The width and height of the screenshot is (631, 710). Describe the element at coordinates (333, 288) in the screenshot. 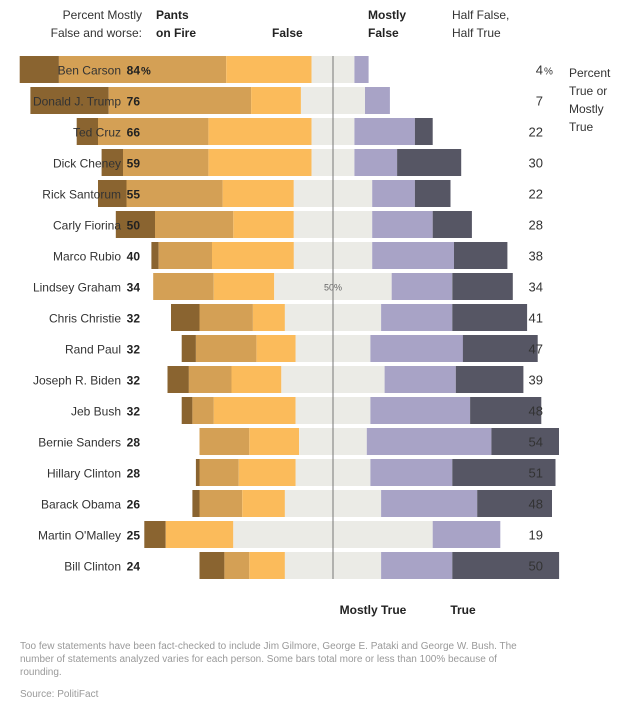

I see `fifty-percent-label: 50%` at that location.